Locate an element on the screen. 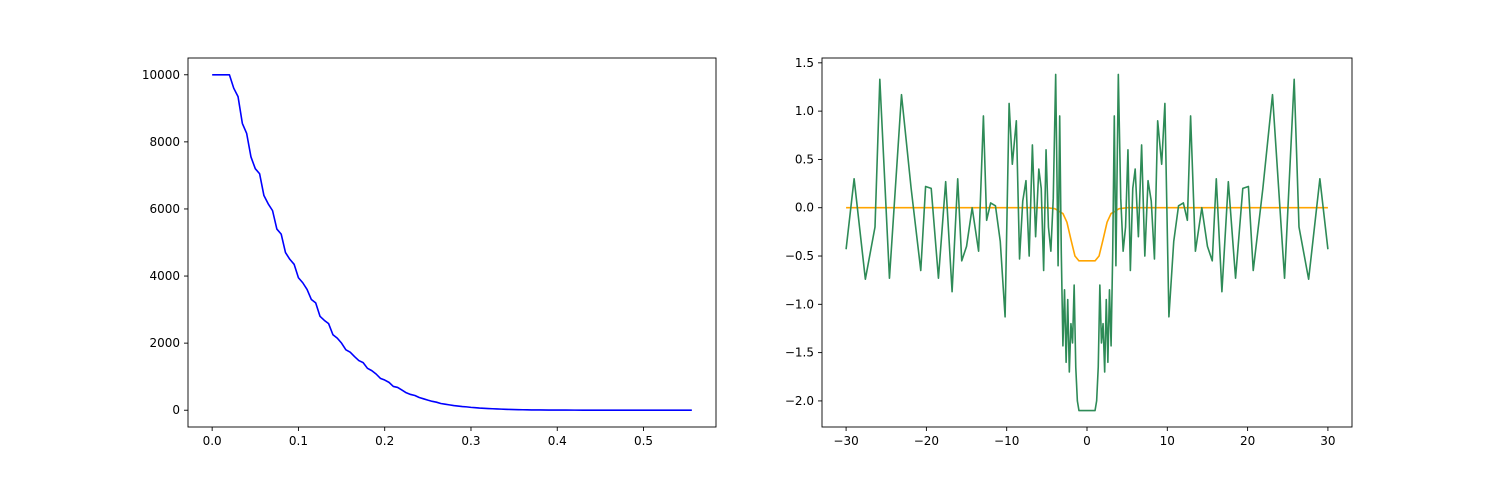 The height and width of the screenshot is (480, 1500). chart-1-x-tick-label: 20 is located at coordinates (1247, 441).